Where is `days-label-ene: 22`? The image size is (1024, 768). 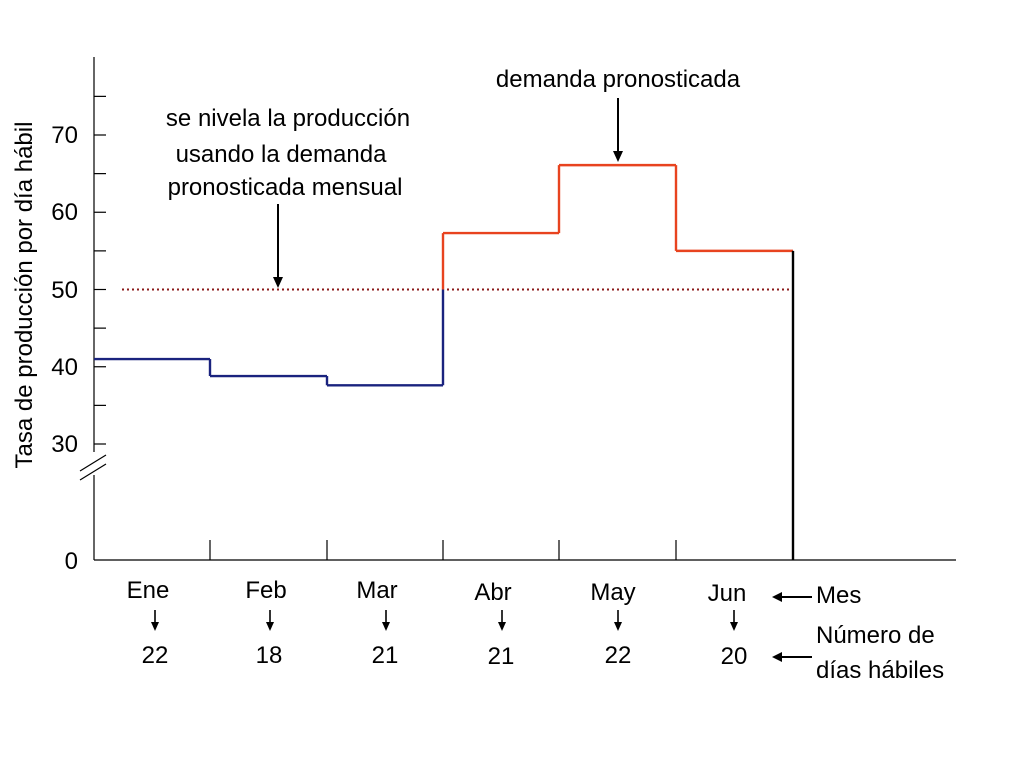 days-label-ene: 22 is located at coordinates (155, 655).